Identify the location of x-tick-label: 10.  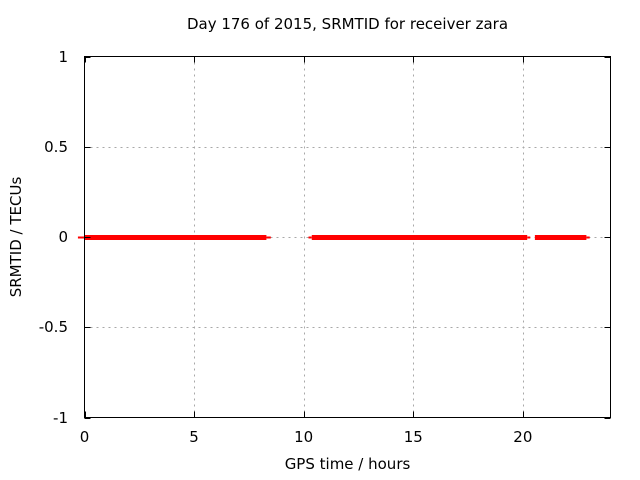
(304, 437).